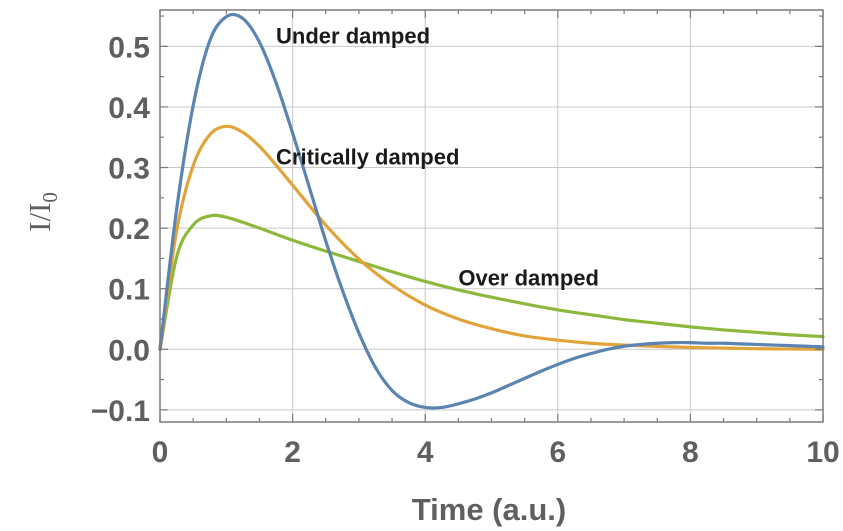 The height and width of the screenshot is (531, 843). I want to click on x-tick-label: 2, so click(292, 452).